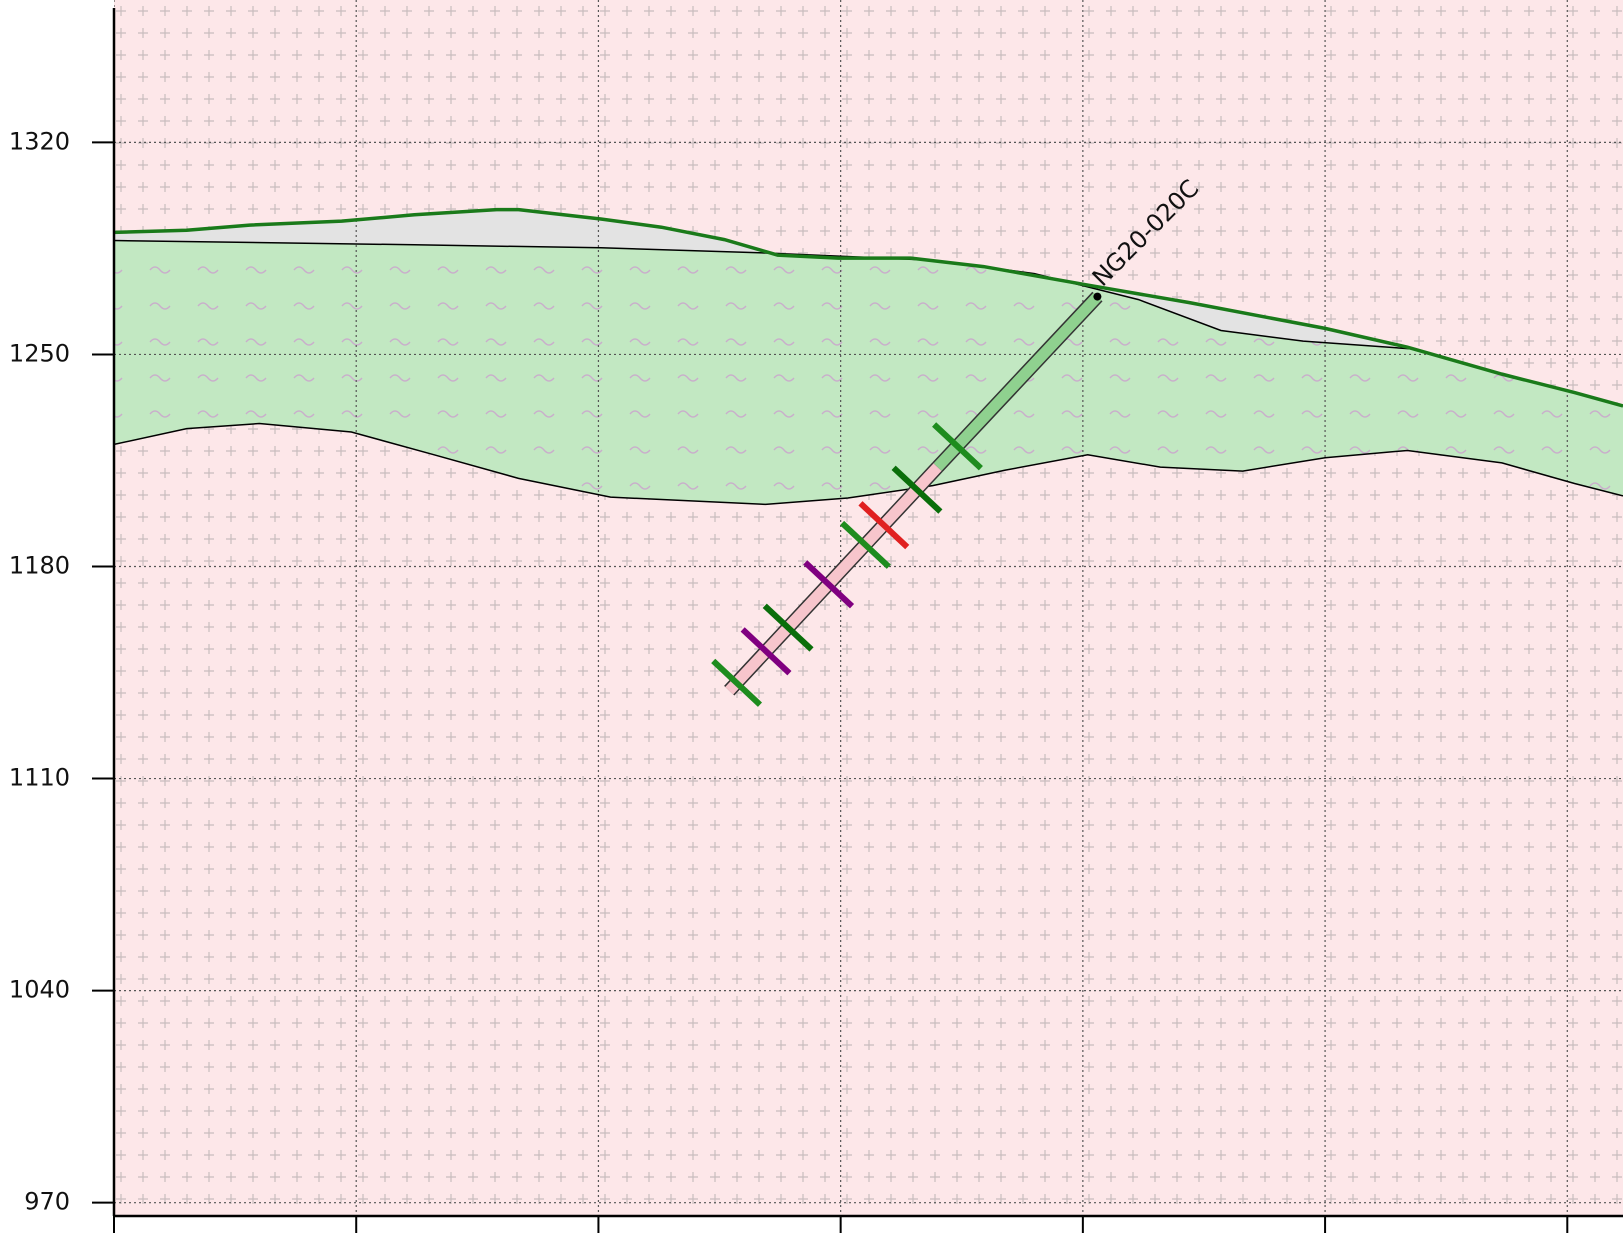  I want to click on y-tick-label: 1250, so click(39, 353).